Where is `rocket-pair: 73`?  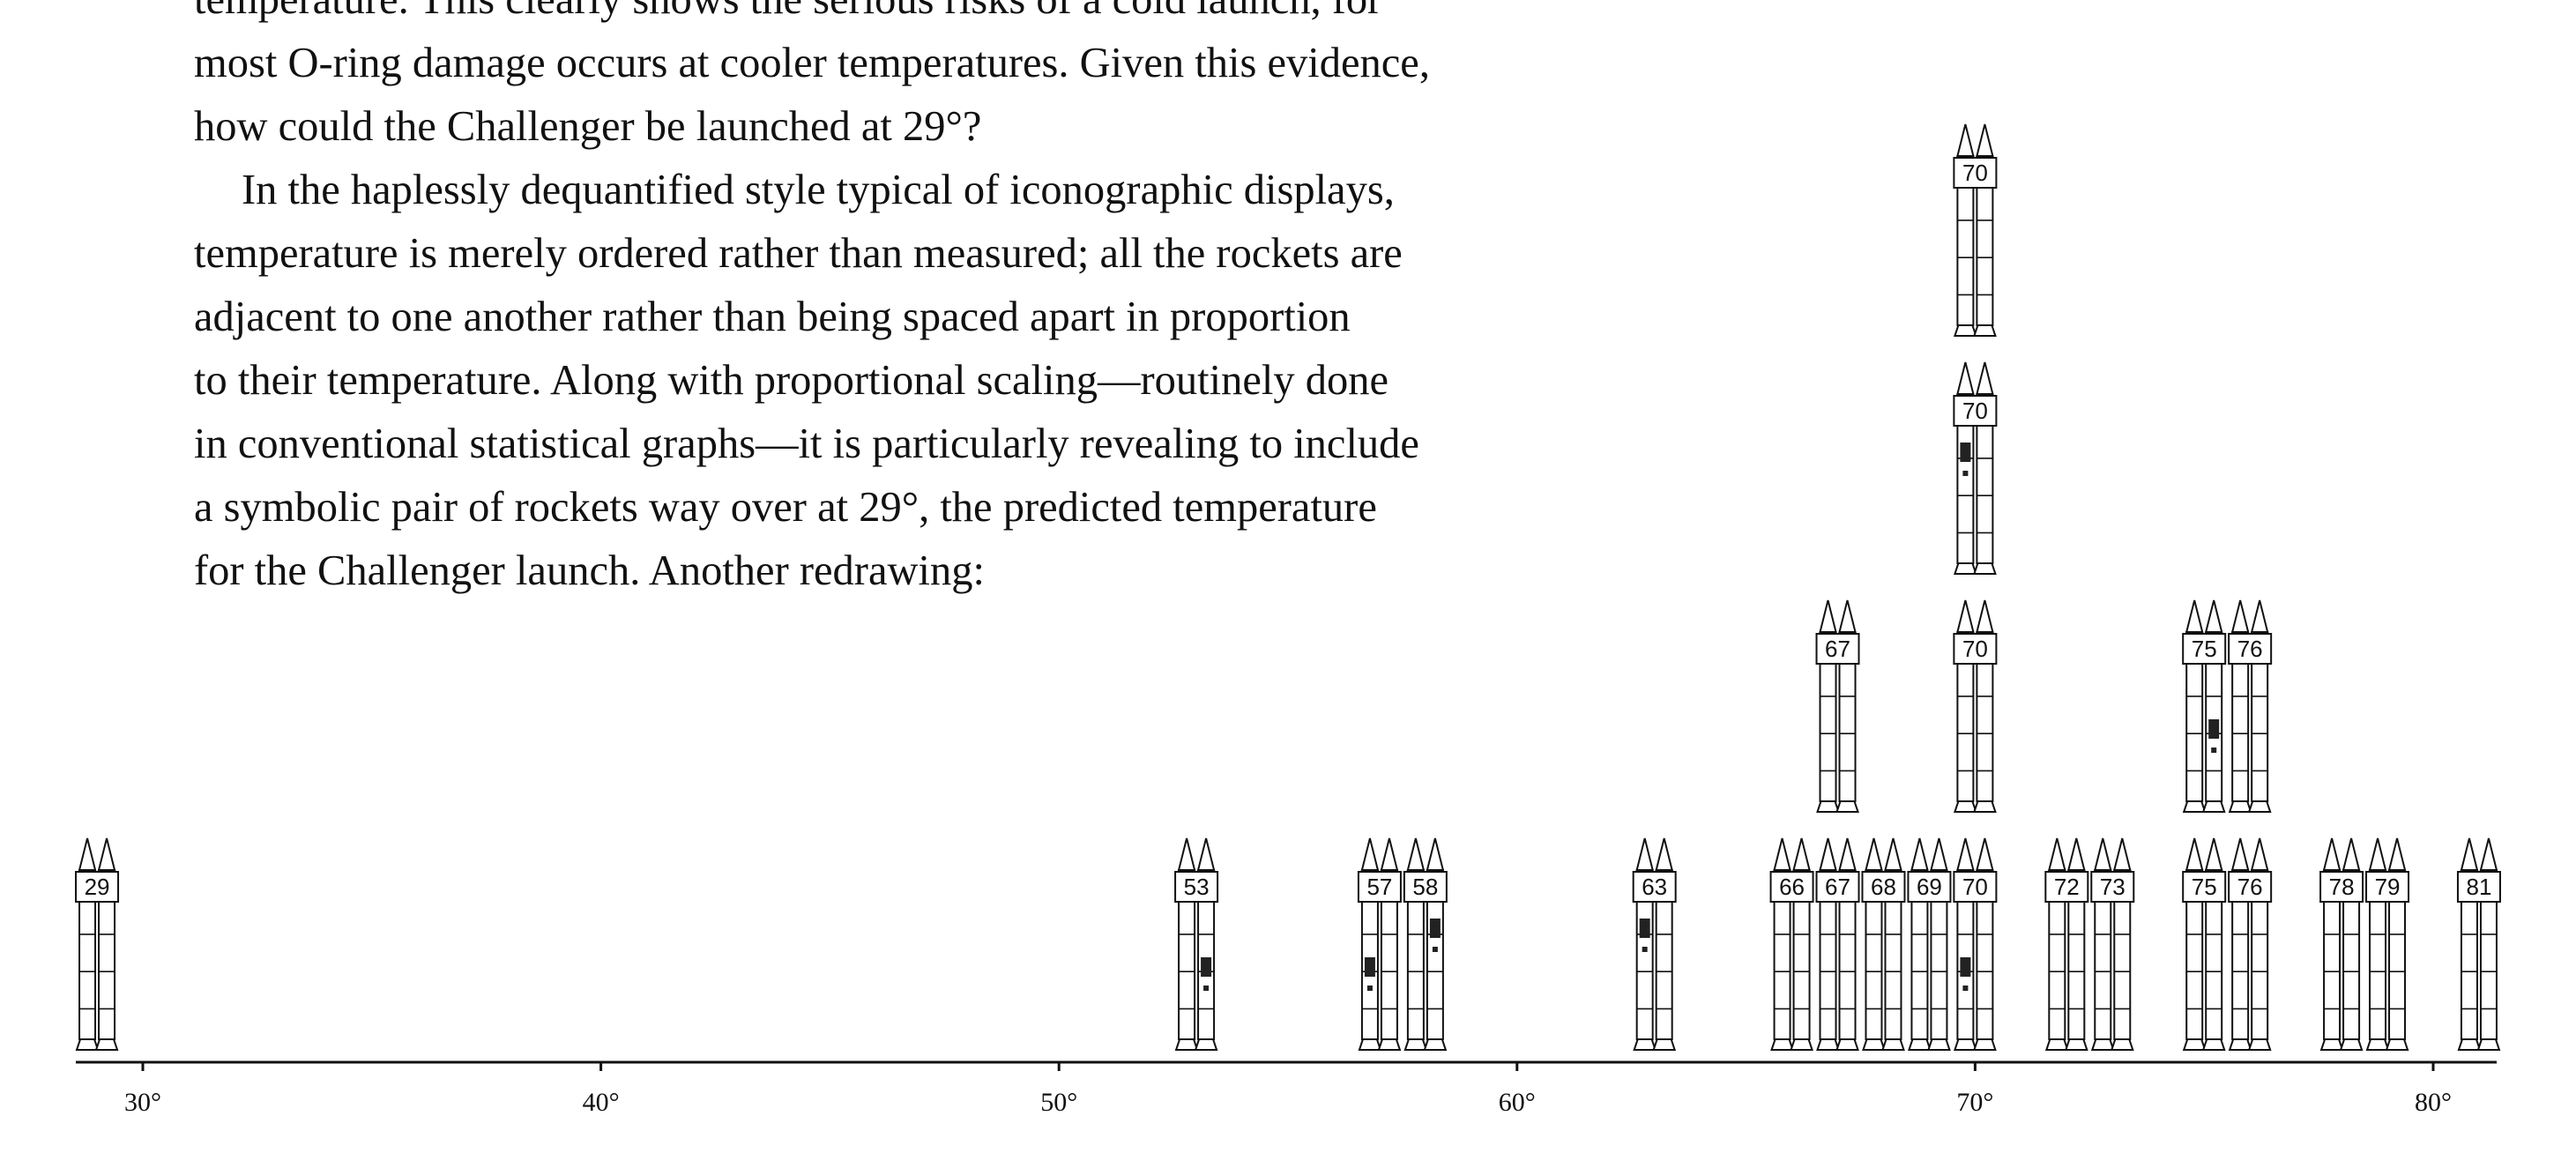
rocket-pair: 73 is located at coordinates (2112, 944).